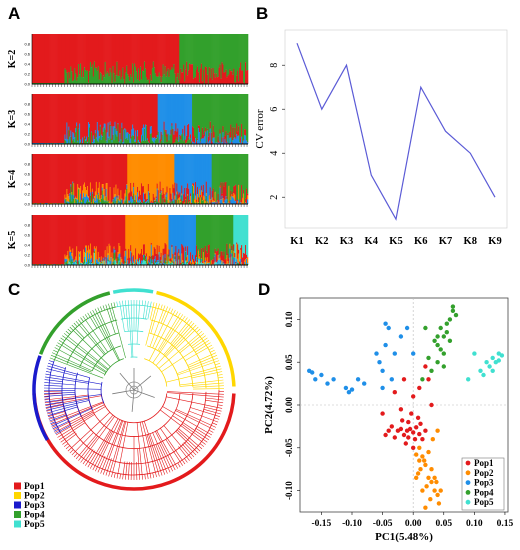 This screenshot has height=550, width=520. What do you see at coordinates (184, 346) in the screenshot?
I see `tree-clade-pop2` at bounding box center [184, 346].